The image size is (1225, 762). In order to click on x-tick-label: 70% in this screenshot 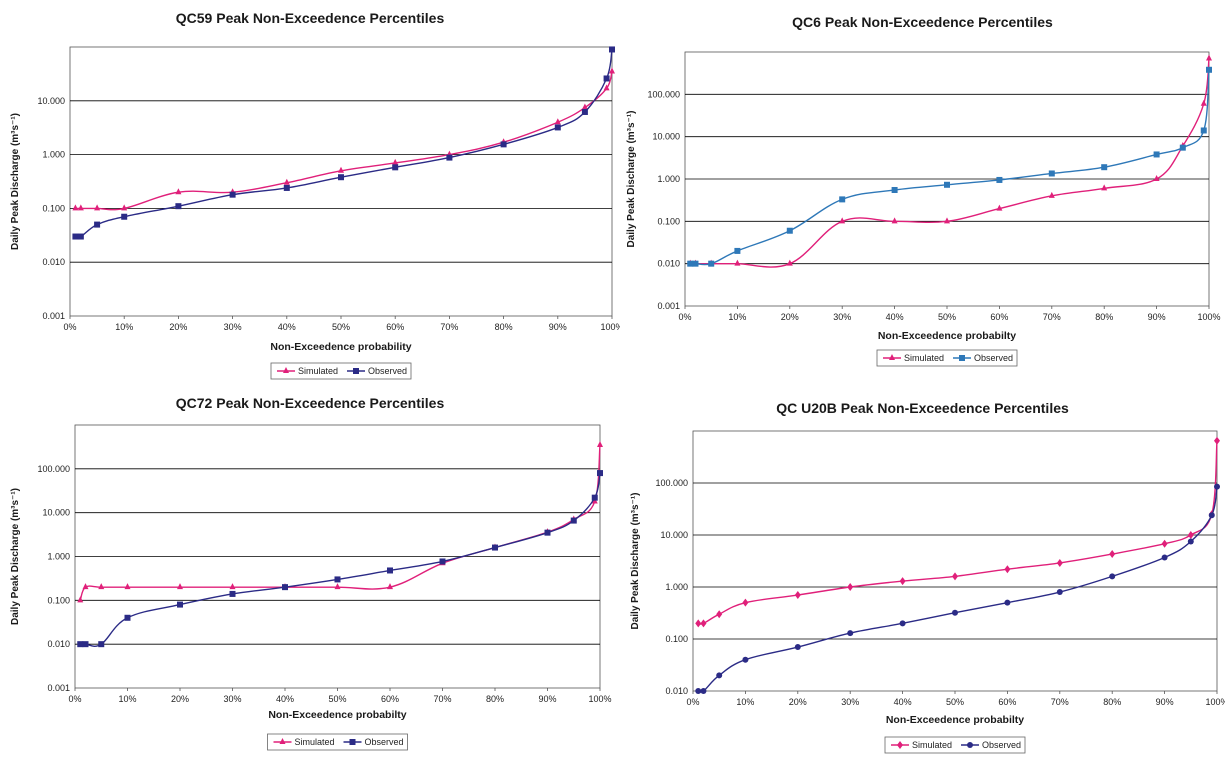, I will do `click(1060, 702)`.